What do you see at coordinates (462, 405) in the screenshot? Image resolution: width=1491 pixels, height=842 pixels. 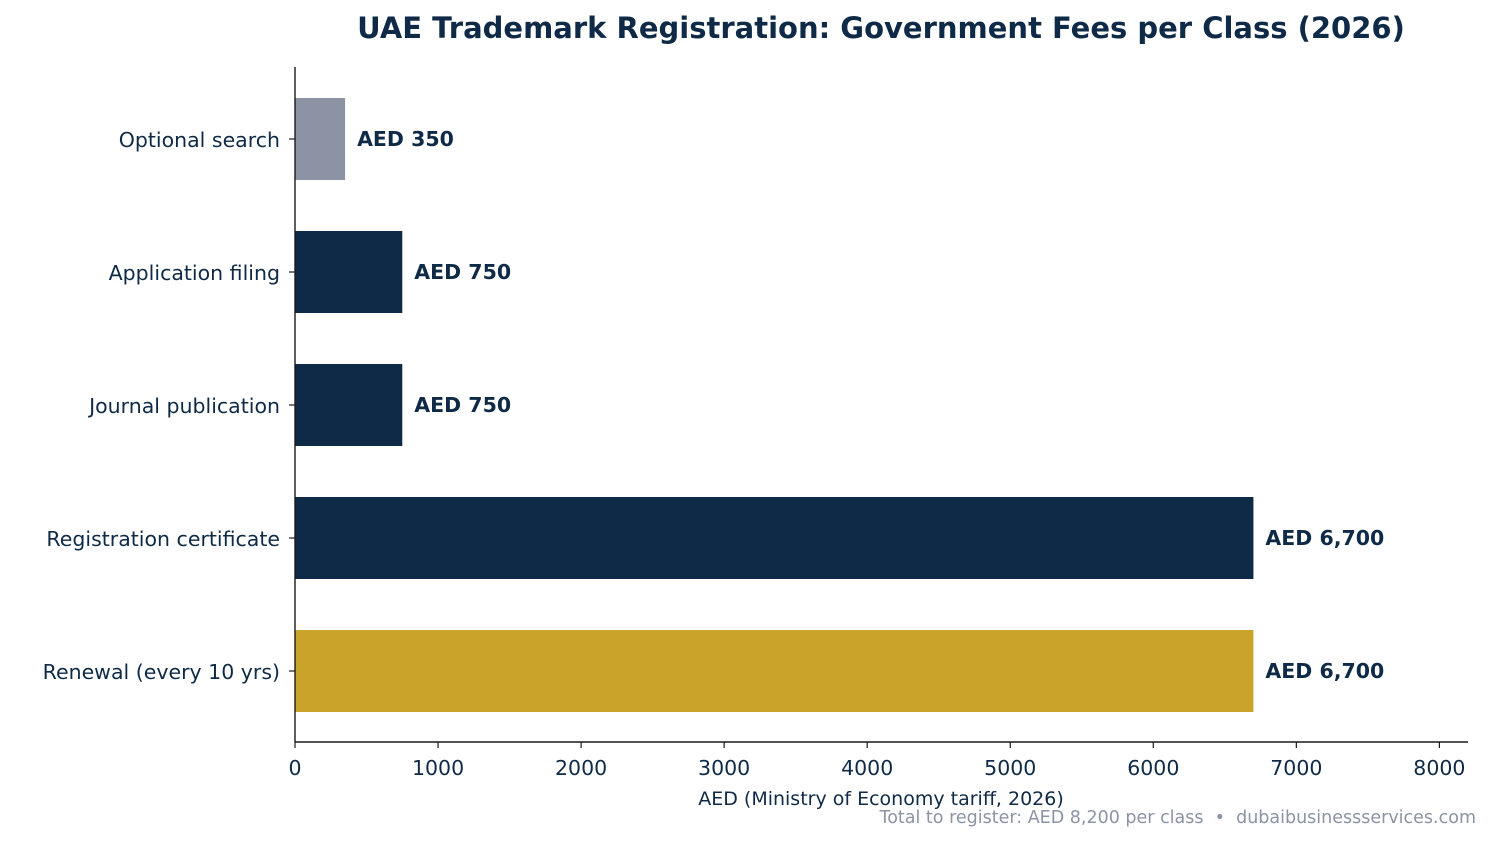 I see `value-label-2: AED 750` at bounding box center [462, 405].